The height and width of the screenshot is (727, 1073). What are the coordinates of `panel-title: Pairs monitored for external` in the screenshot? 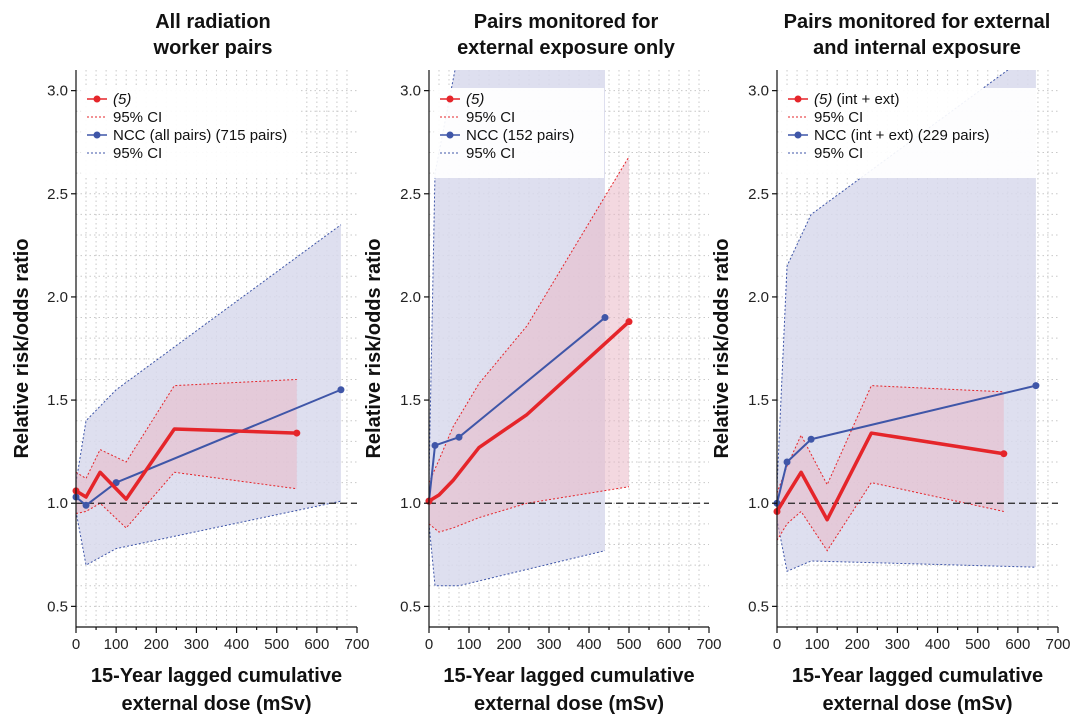 It's located at (917, 22).